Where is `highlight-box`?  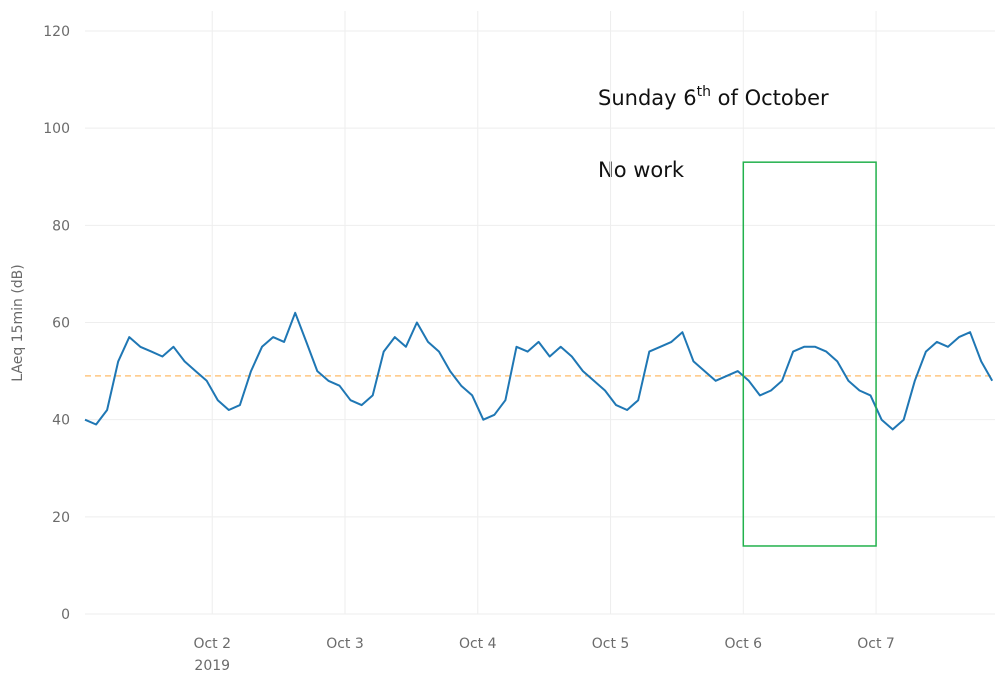
highlight-box is located at coordinates (809, 354).